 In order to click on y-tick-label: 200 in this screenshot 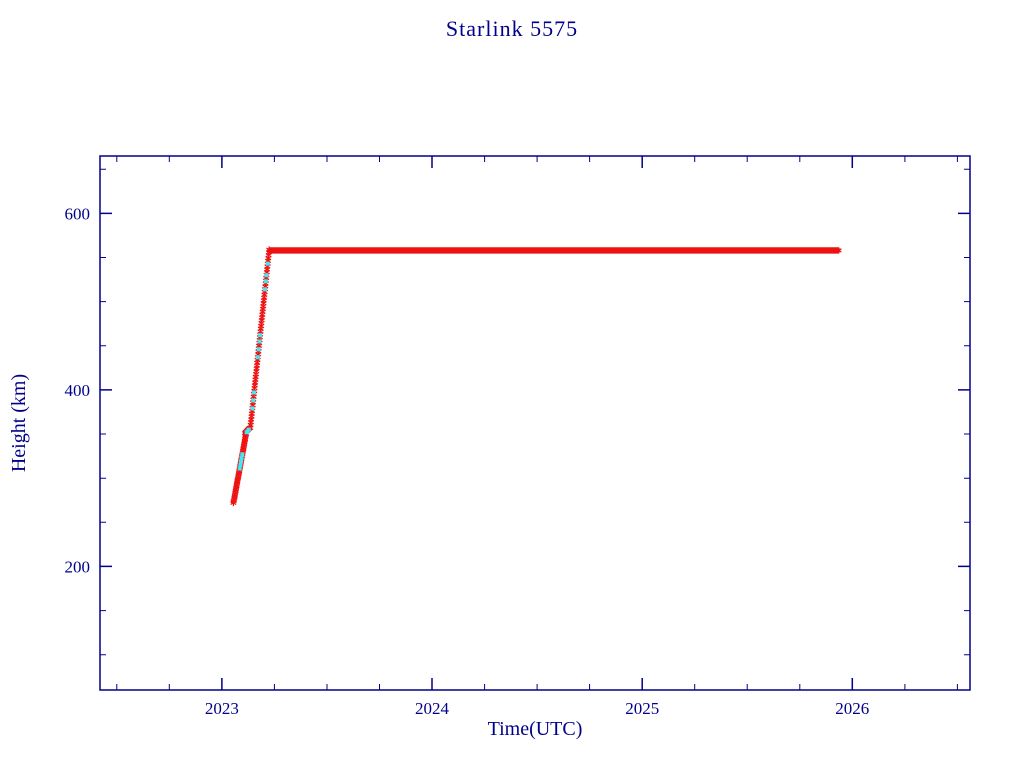, I will do `click(78, 566)`.